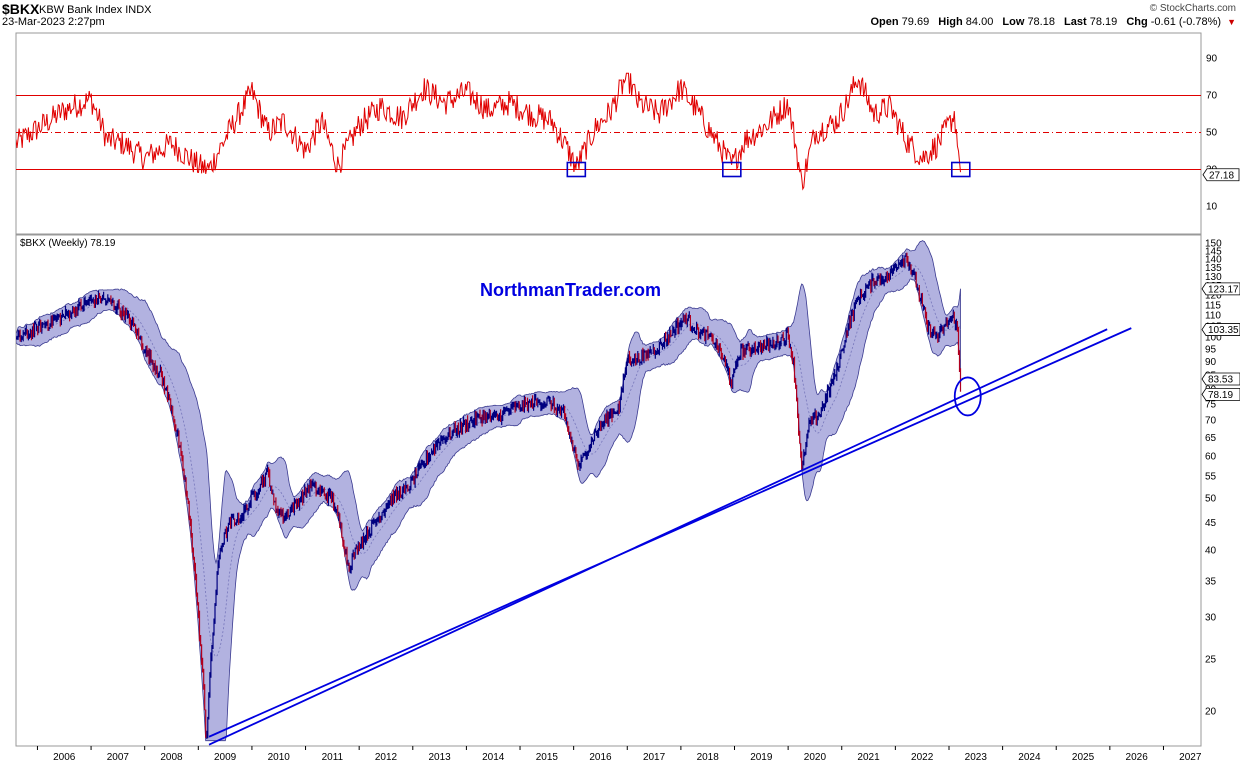 The image size is (1240, 764). Describe the element at coordinates (1213, 316) in the screenshot. I see `price-tick-label: 110` at that location.